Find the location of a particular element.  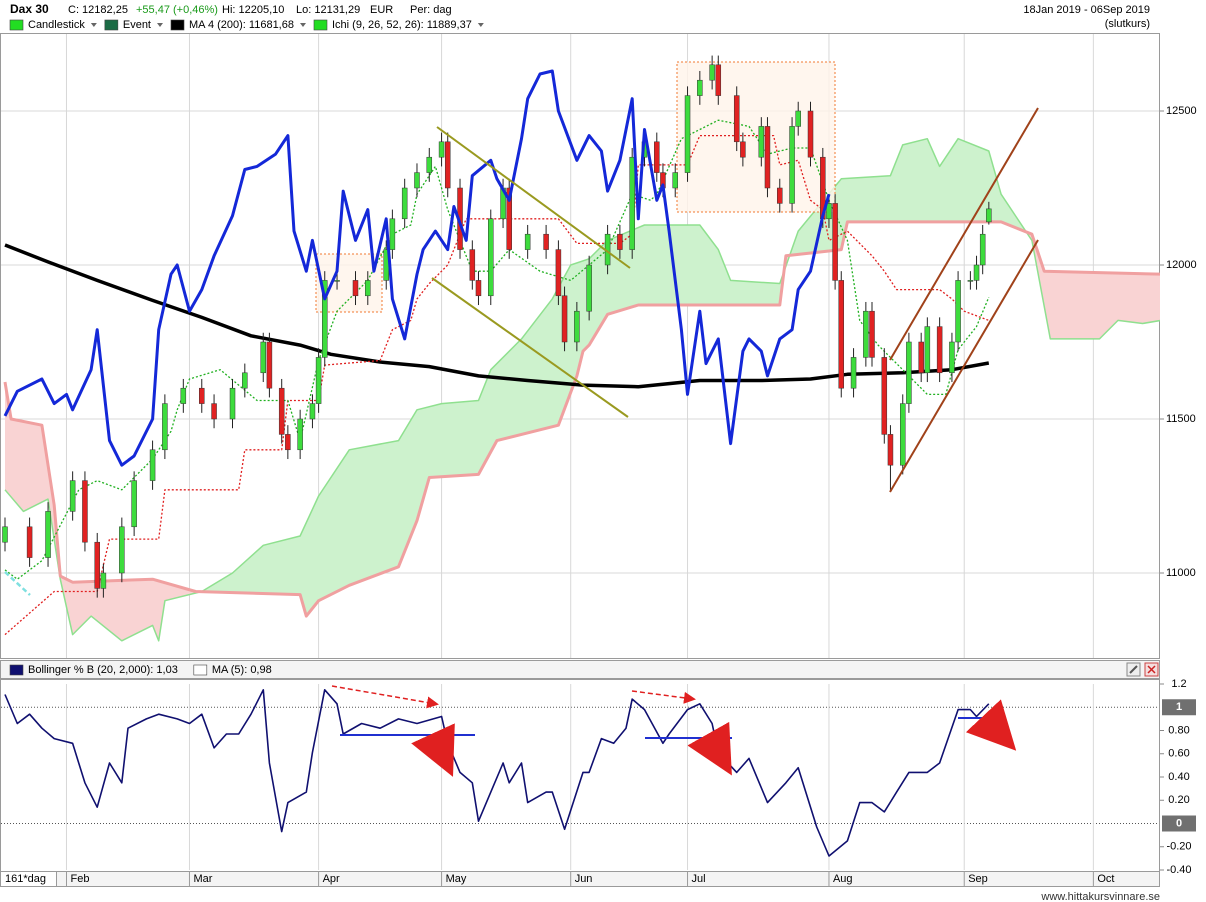

price-type: (slutkurs) is located at coordinates (1127, 24).